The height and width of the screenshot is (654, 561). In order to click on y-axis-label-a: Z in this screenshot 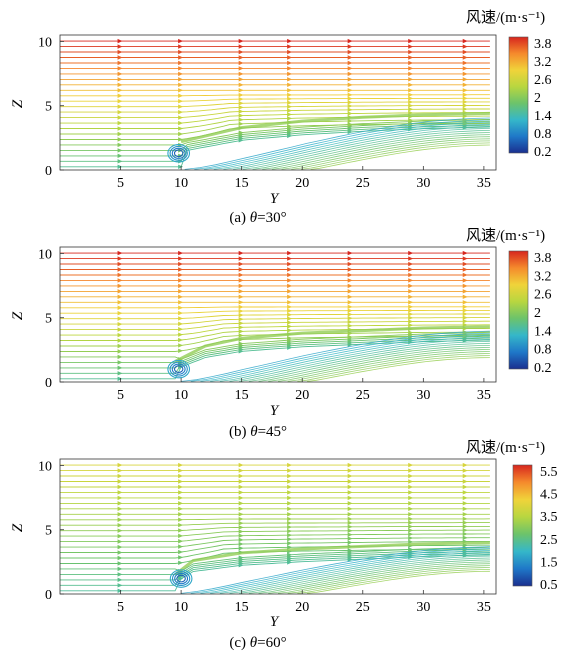, I will do `click(18, 103)`.